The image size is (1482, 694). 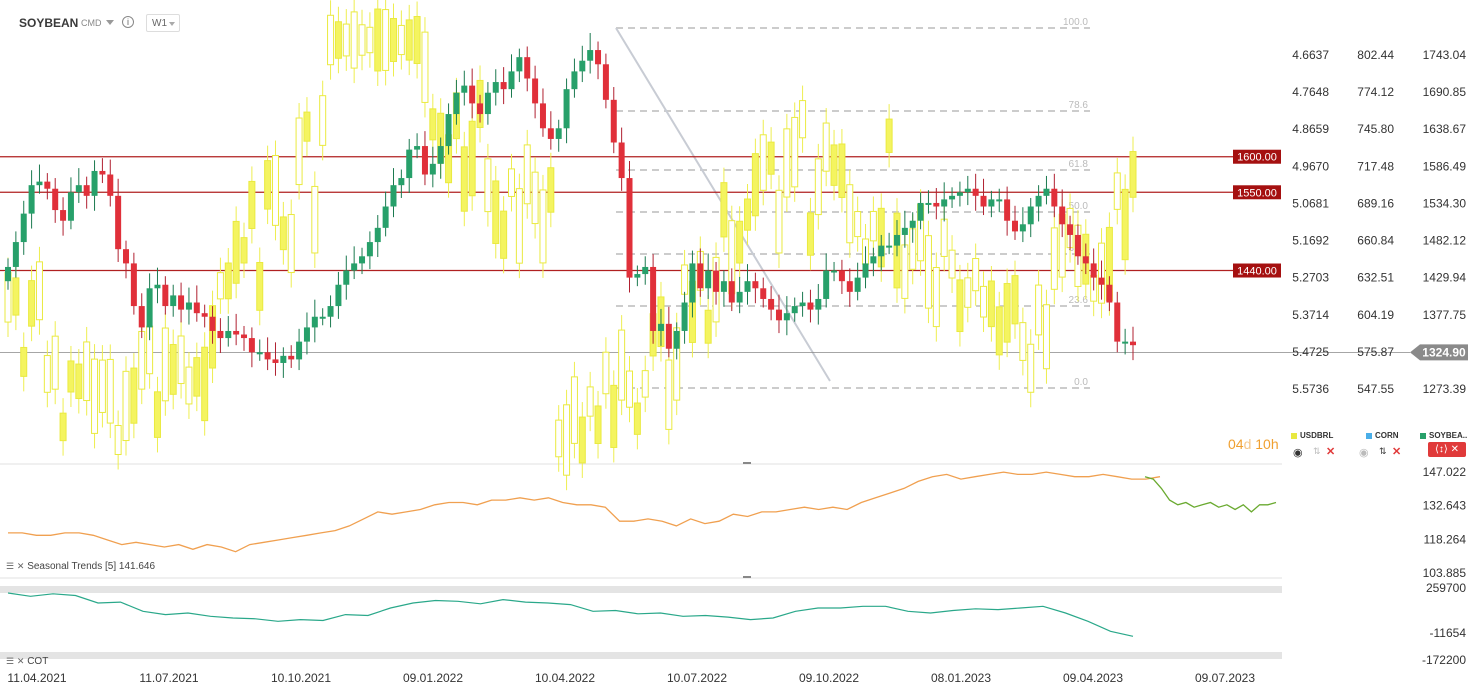 I want to click on cot-scrollbar, so click(x=641, y=655).